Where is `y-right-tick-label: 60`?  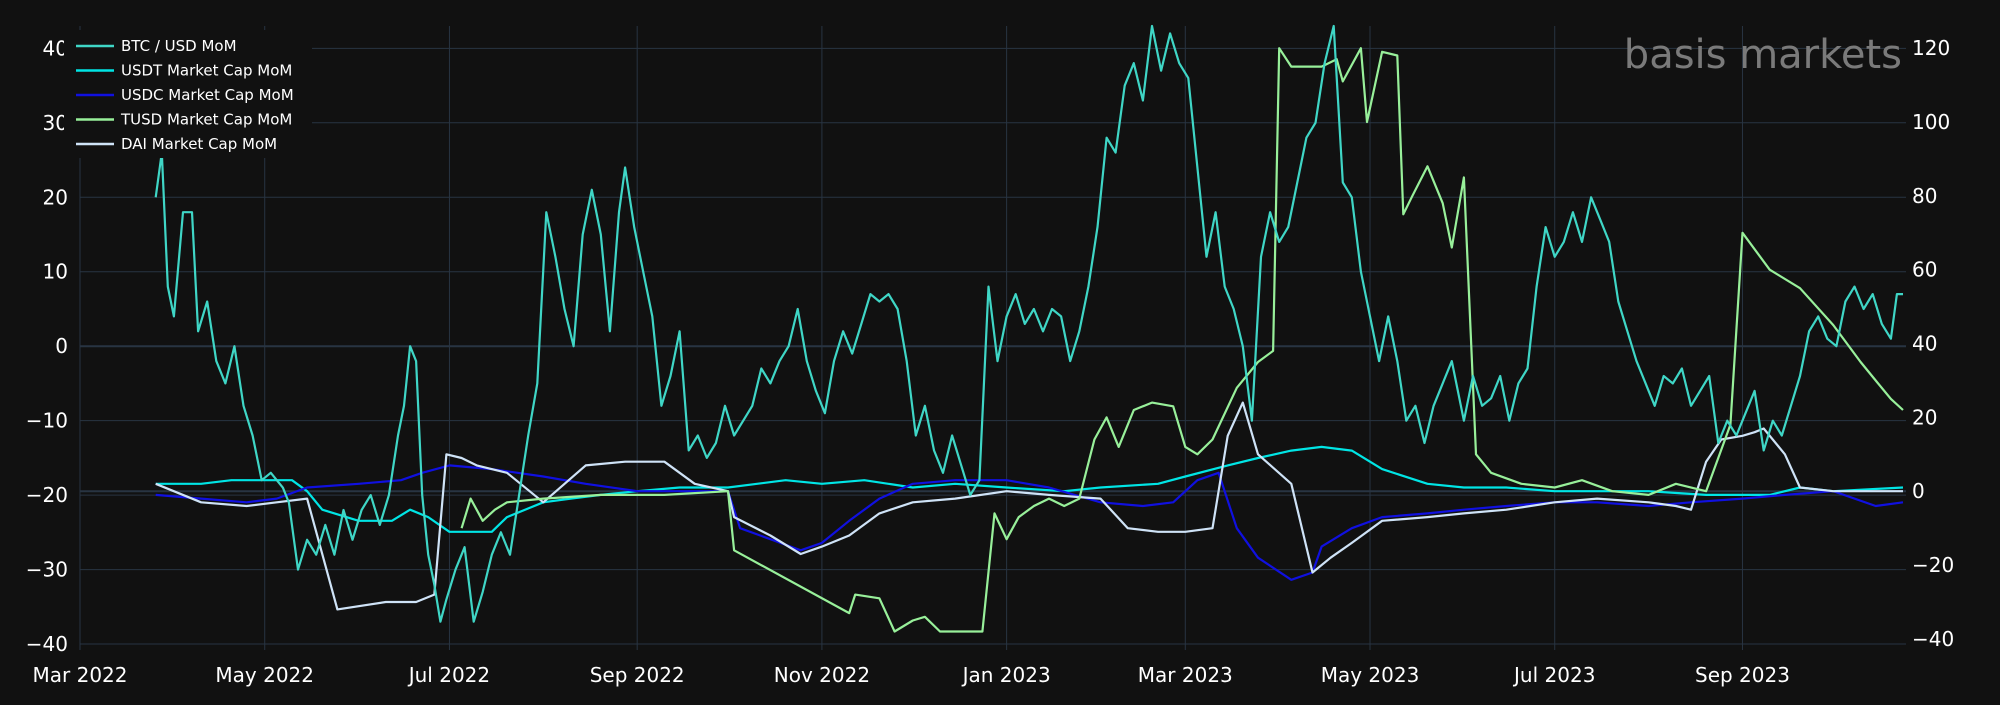
y-right-tick-label: 60 is located at coordinates (1924, 270).